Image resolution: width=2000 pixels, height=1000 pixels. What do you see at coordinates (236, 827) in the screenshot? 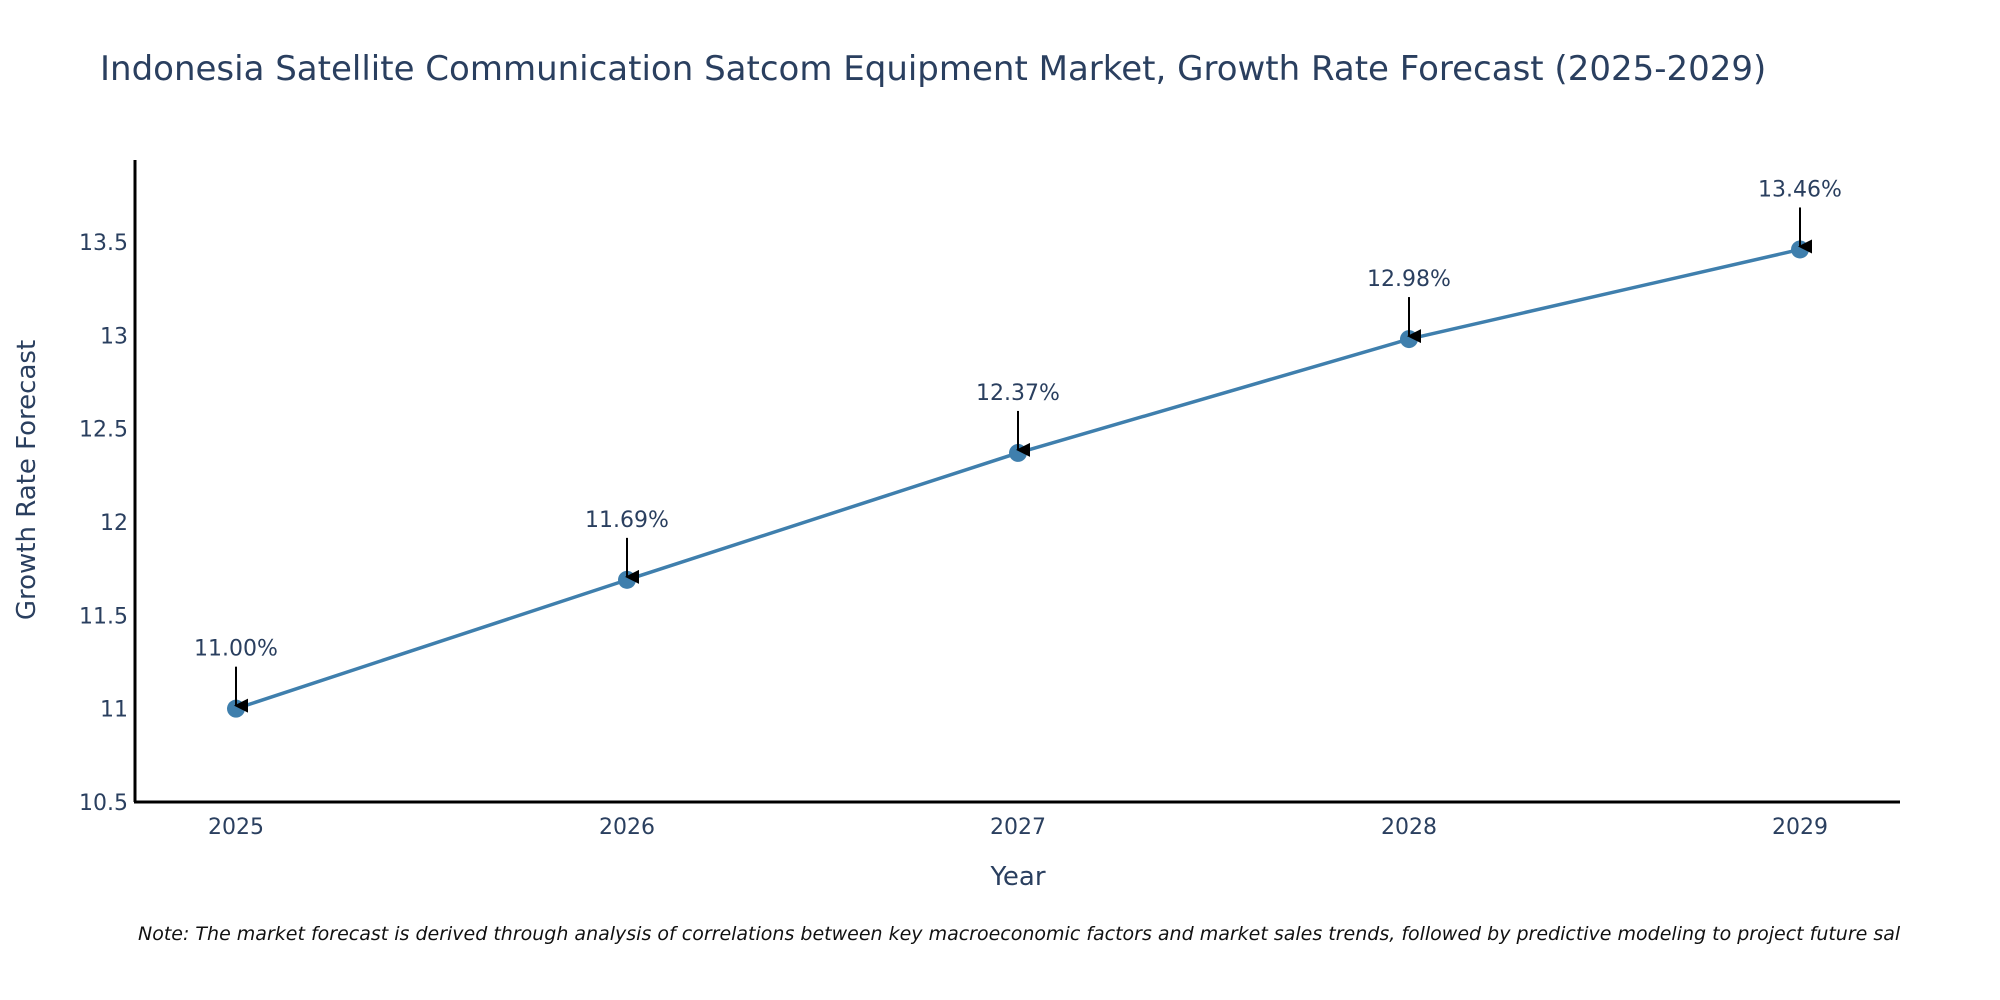
I see `x-tick-label: 2025` at bounding box center [236, 827].